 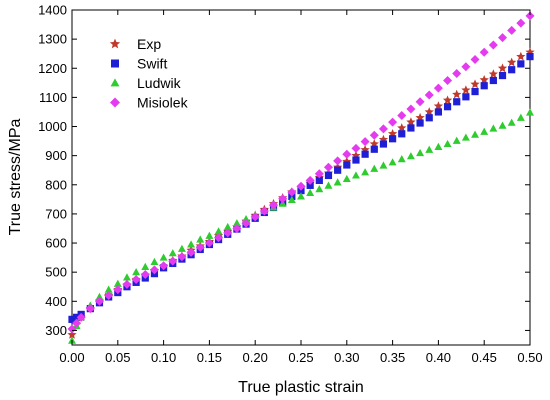 I want to click on y-tick-label: 1300, so click(x=52, y=39).